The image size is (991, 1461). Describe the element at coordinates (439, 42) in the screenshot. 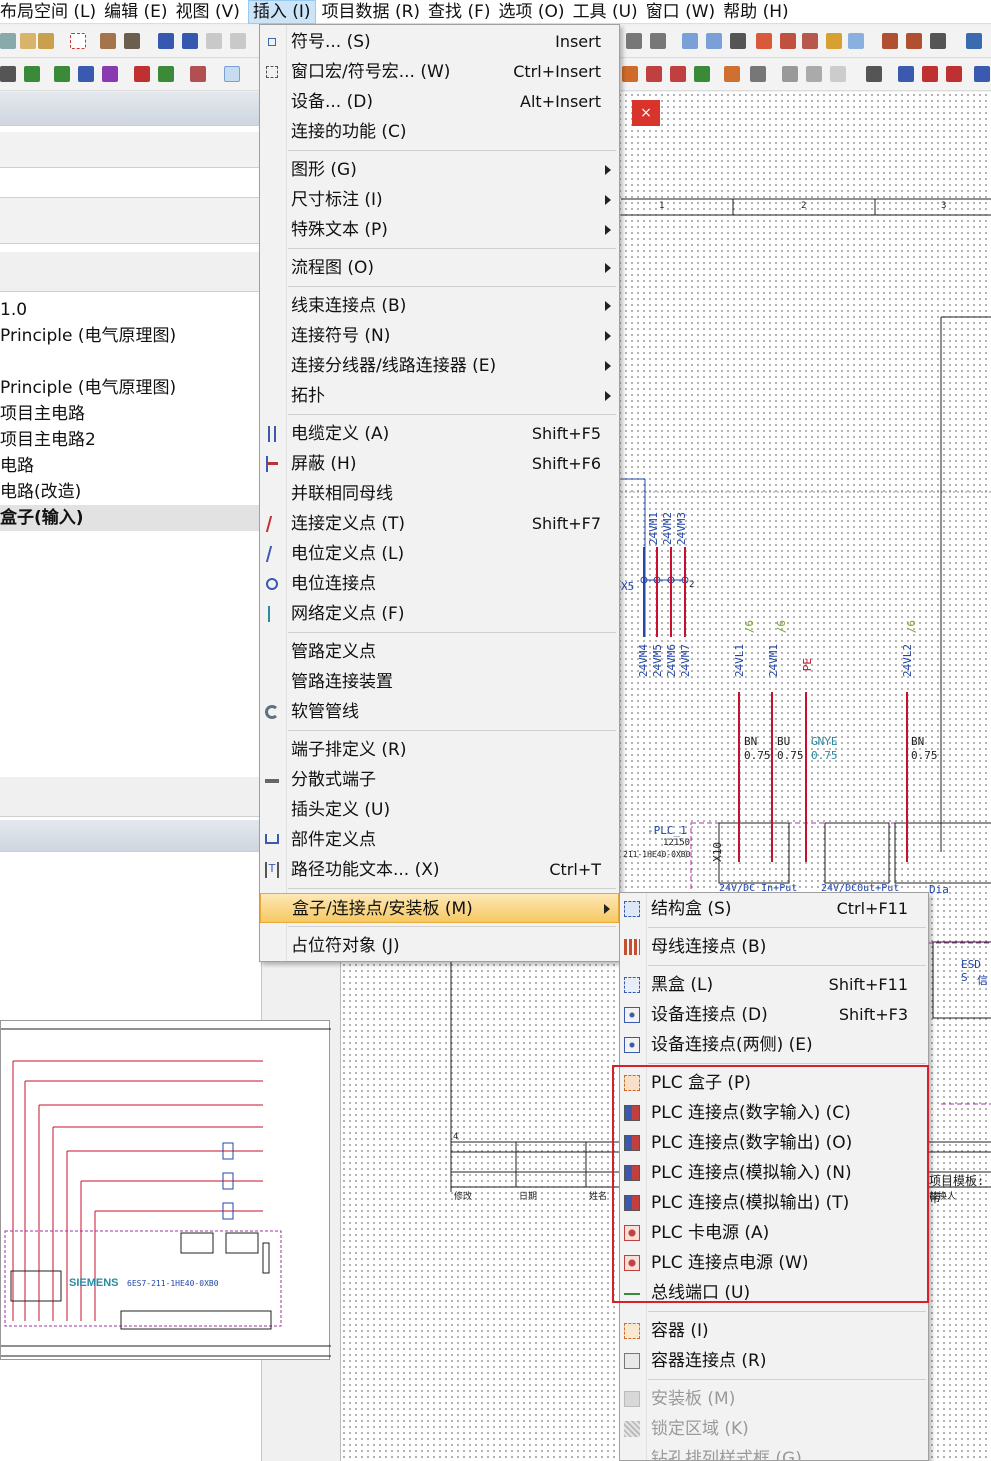

I see `menu-item-symbol: 符号... (S) Insert` at that location.